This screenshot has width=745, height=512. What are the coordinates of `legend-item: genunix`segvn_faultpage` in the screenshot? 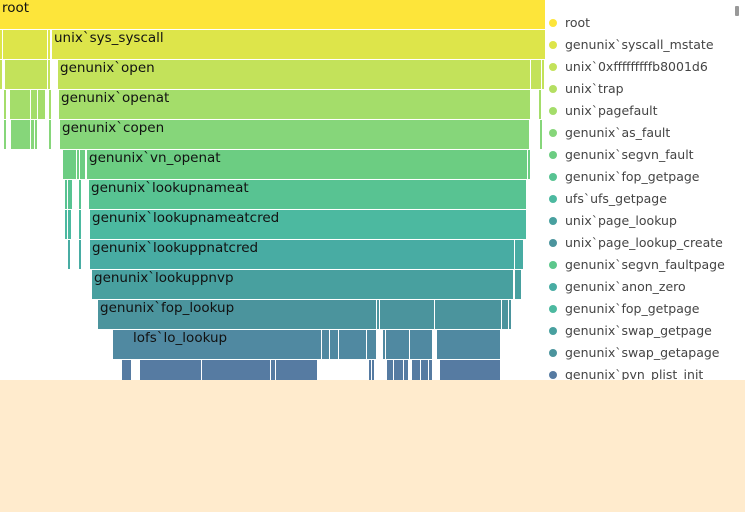 It's located at (640, 265).